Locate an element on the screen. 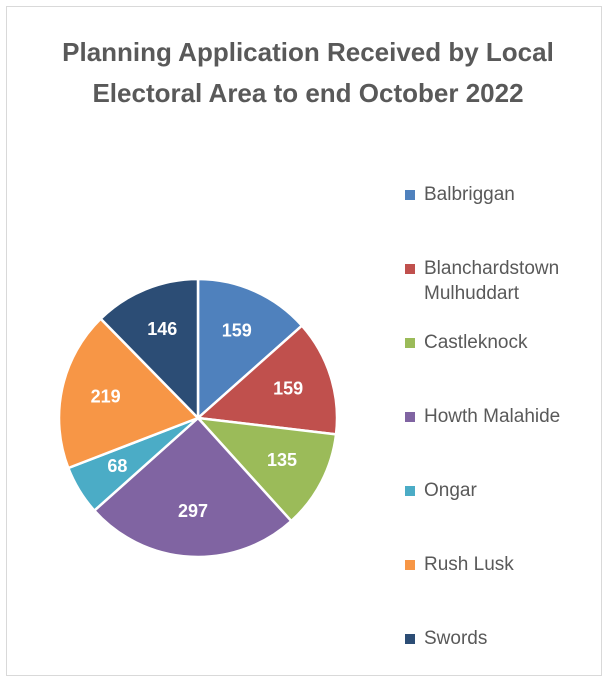  legend-label: Balbriggan is located at coordinates (469, 194).